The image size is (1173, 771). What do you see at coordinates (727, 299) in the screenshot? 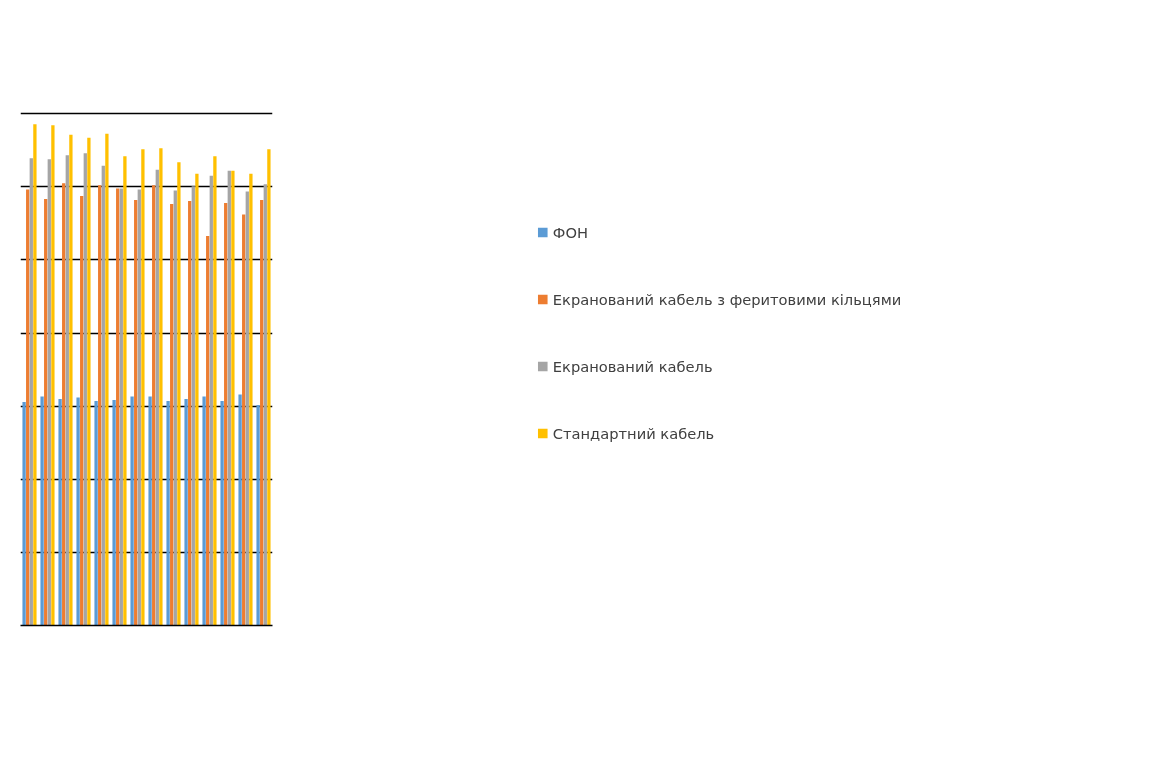
I see `legend-label: Екранований кабель з феритовими кільцями` at bounding box center [727, 299].